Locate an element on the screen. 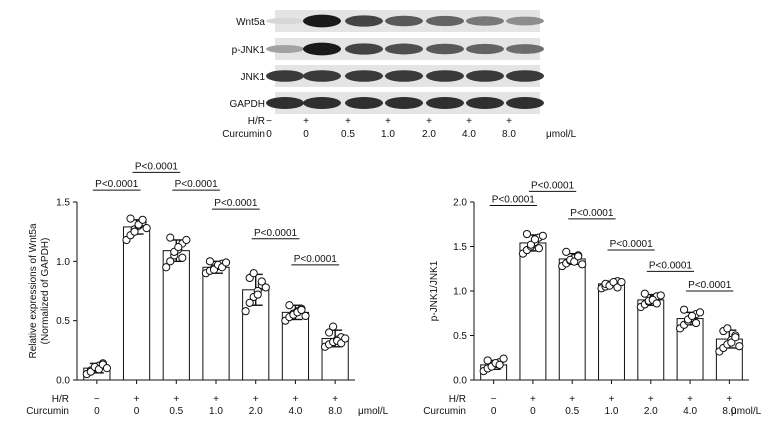 This screenshot has width=780, height=432. y-axis-label: Relative expressions of Wnt5a is located at coordinates (33, 291).